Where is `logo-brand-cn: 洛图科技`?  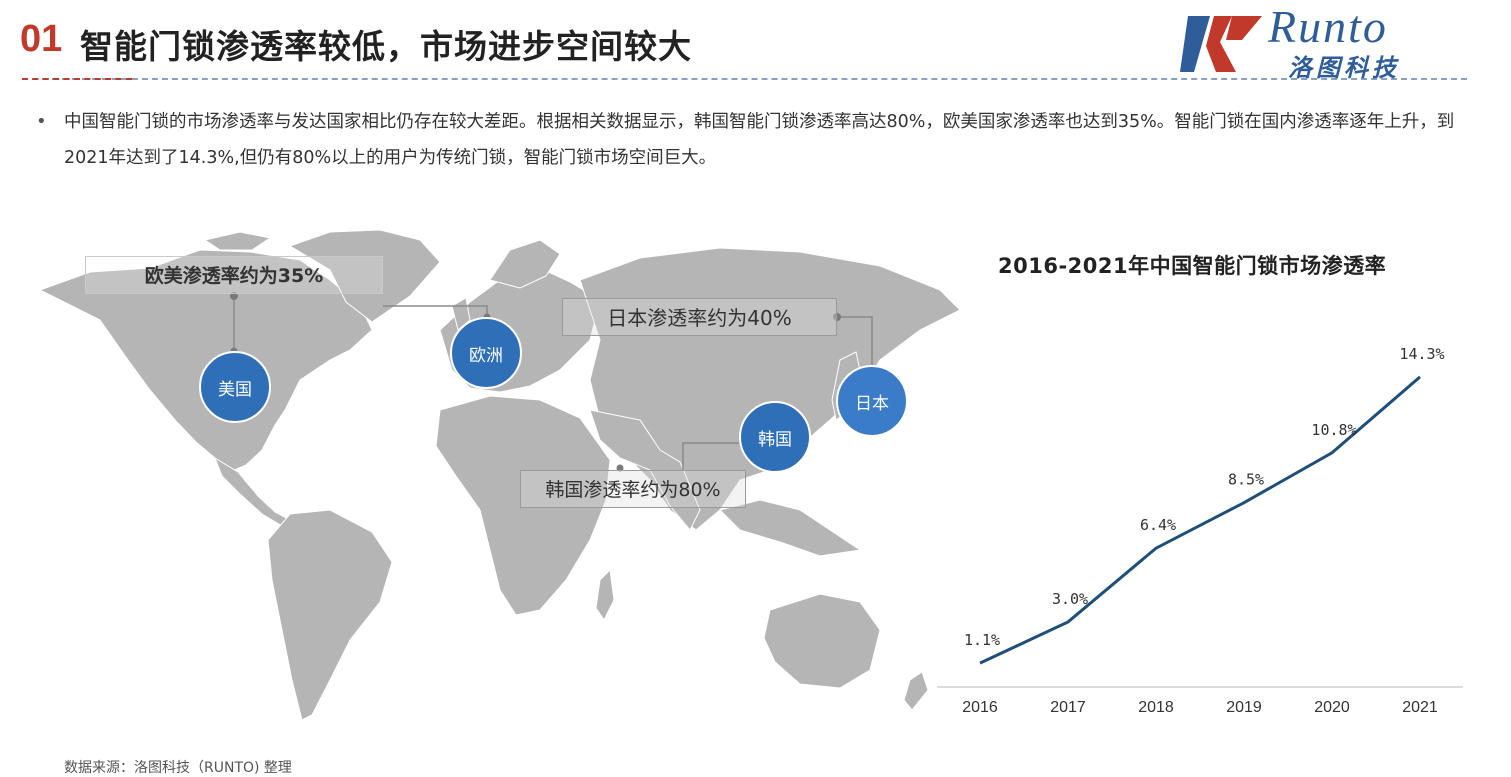 logo-brand-cn: 洛图科技 is located at coordinates (1344, 68).